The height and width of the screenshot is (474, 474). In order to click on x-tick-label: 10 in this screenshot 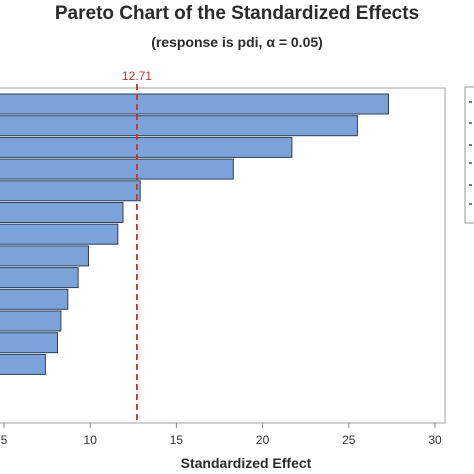, I will do `click(91, 440)`.